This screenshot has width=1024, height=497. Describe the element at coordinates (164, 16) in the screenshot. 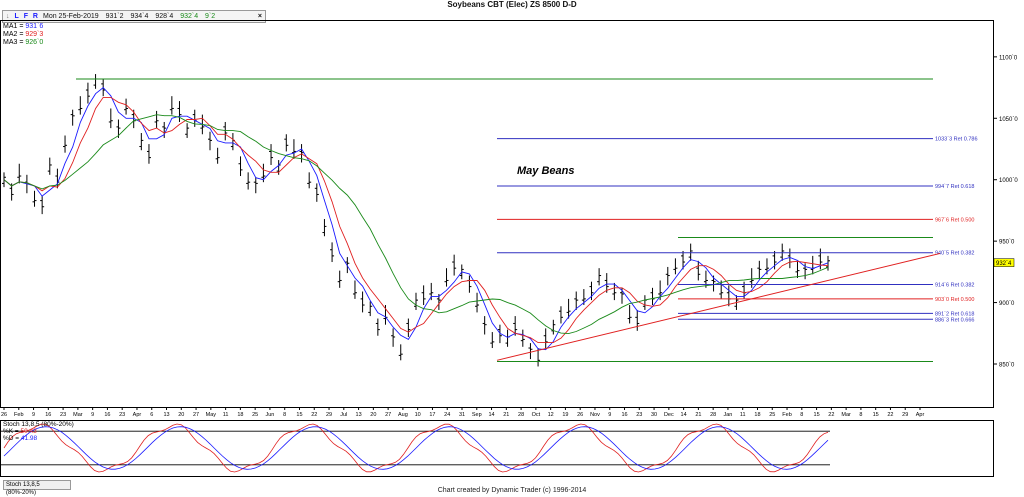

I see `bar-low: 928`4` at that location.